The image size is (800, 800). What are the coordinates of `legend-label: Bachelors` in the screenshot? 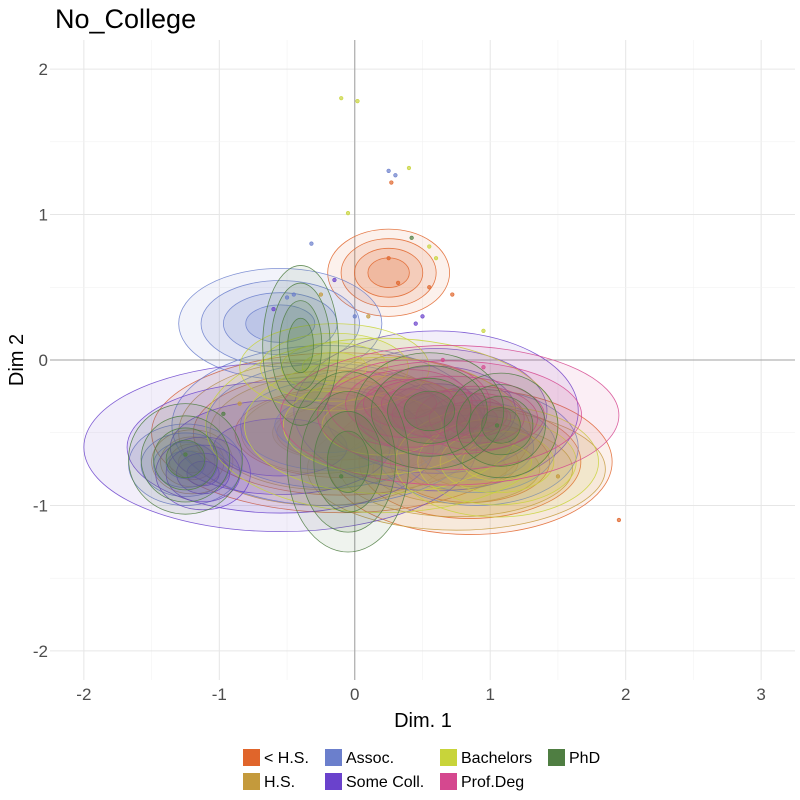 It's located at (496, 758).